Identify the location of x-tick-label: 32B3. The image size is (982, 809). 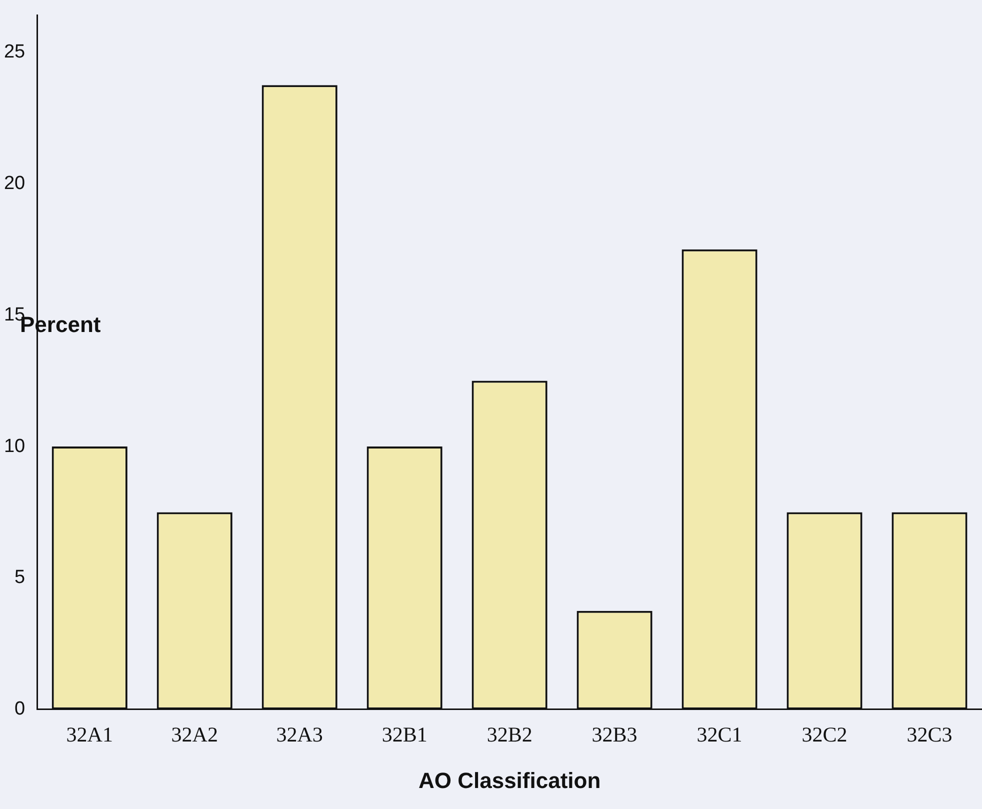
(615, 734).